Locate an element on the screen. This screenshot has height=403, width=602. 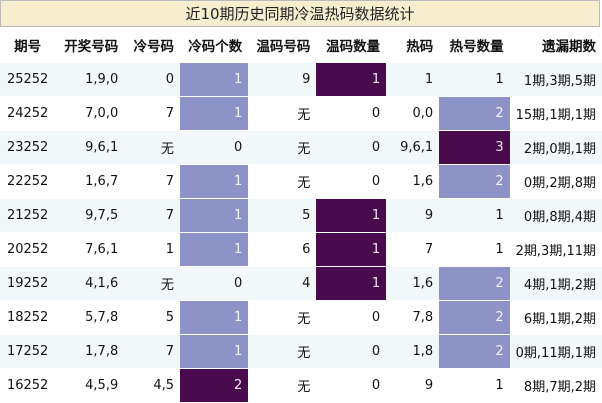
table-row: 21252 9,7,5 7 1 5 1 9 1 0期,8期,4期 is located at coordinates (301, 215).